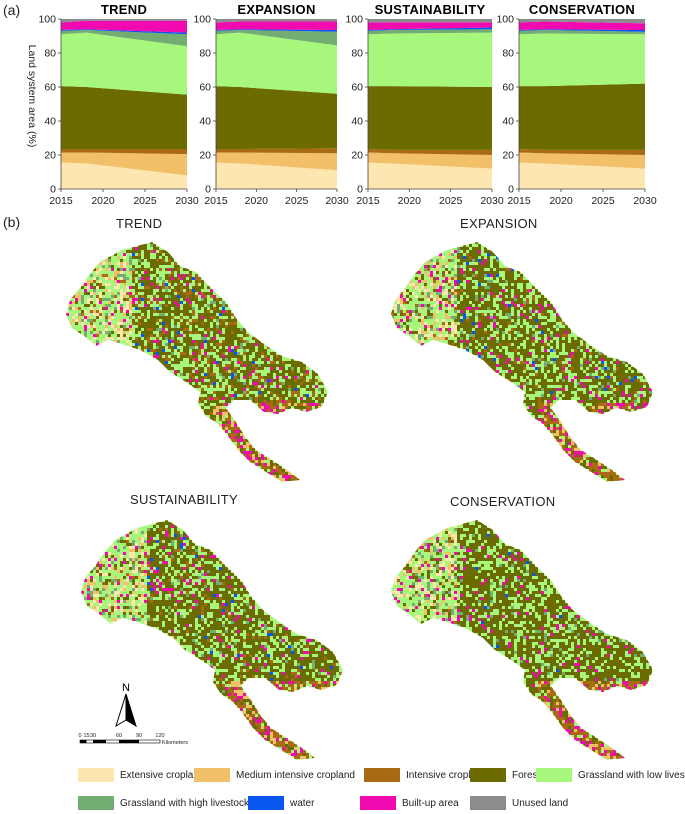 This screenshot has width=685, height=814. What do you see at coordinates (124, 164) in the screenshot?
I see `area-series-medium` at bounding box center [124, 164].